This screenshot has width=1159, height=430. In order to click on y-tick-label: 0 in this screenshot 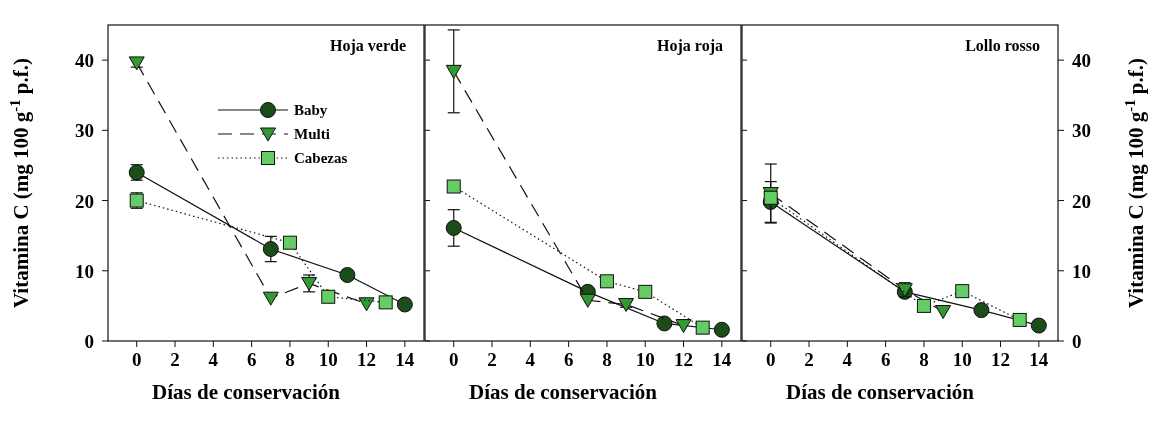, I will do `click(89, 341)`.